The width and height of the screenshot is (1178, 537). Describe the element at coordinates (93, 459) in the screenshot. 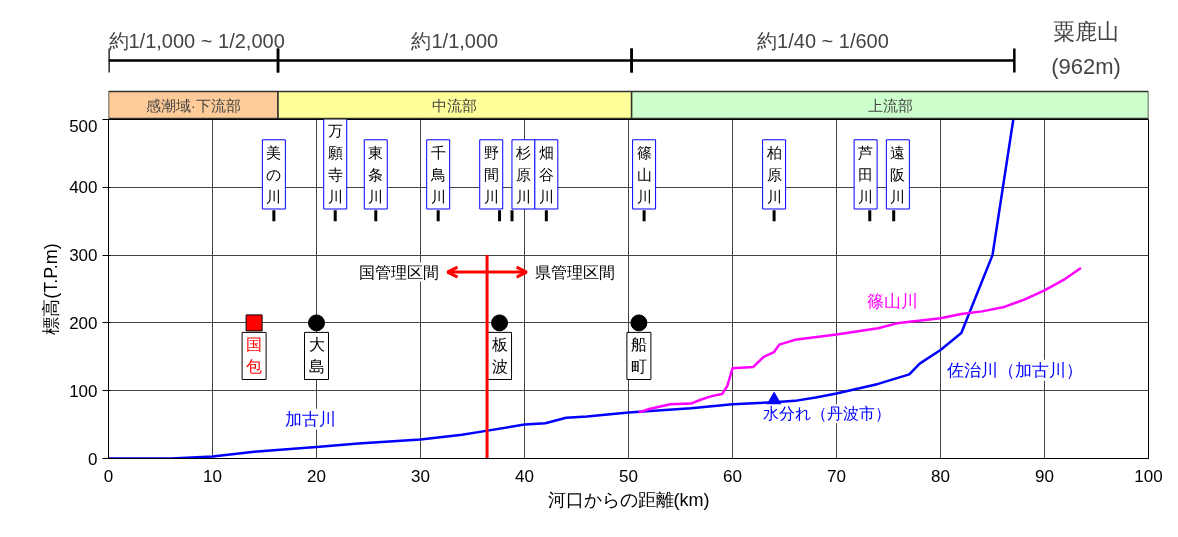

I see `y-tick-label: 0` at that location.